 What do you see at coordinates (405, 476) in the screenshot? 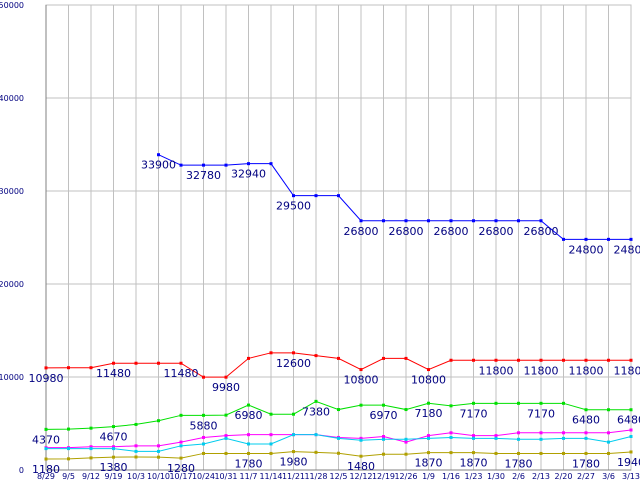
I see `x-tick-label: 12/26` at bounding box center [405, 476].